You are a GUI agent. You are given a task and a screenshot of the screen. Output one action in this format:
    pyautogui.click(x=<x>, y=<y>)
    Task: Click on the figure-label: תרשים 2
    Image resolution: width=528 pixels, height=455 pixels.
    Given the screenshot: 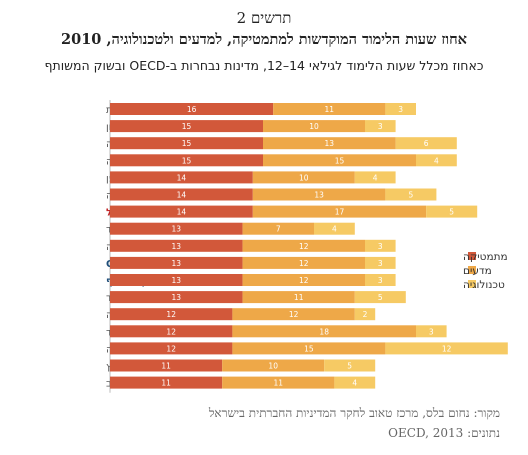 What is the action you would take?
    pyautogui.click(x=264, y=18)
    